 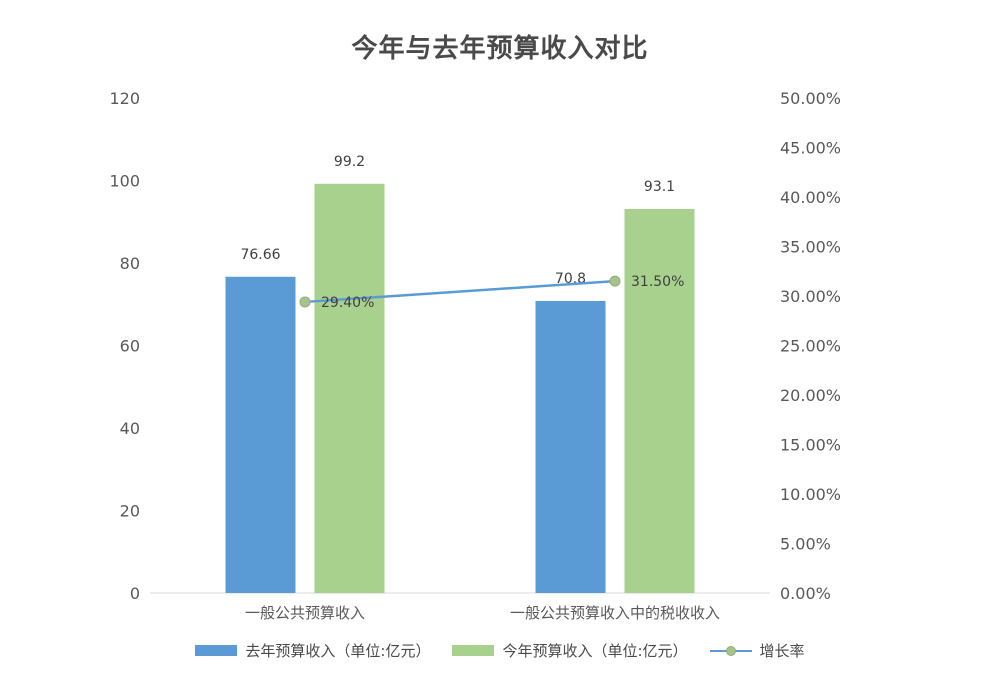 What do you see at coordinates (810, 494) in the screenshot?
I see `y2-tick-label: 10.00%` at bounding box center [810, 494].